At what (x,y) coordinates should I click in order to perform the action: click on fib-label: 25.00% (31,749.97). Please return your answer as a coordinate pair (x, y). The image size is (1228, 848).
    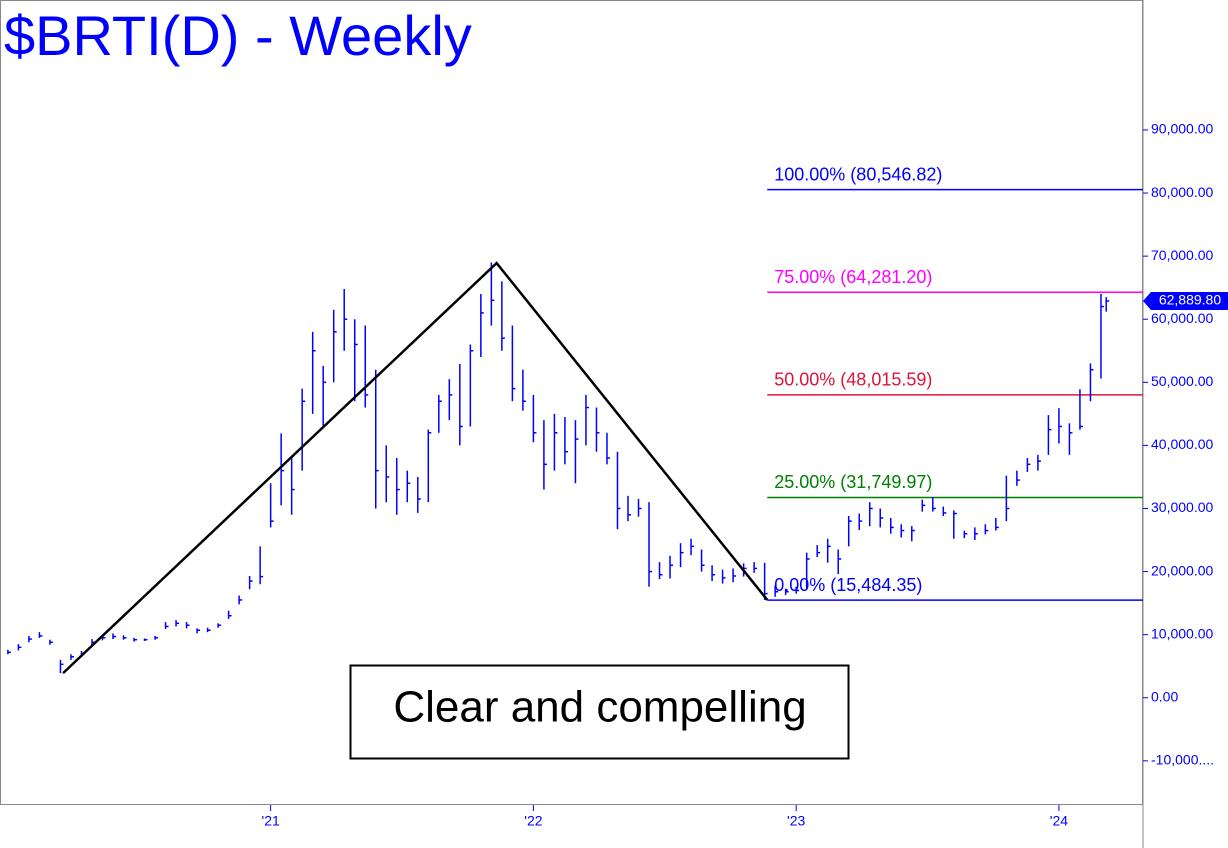
    Looking at the image, I should click on (853, 482).